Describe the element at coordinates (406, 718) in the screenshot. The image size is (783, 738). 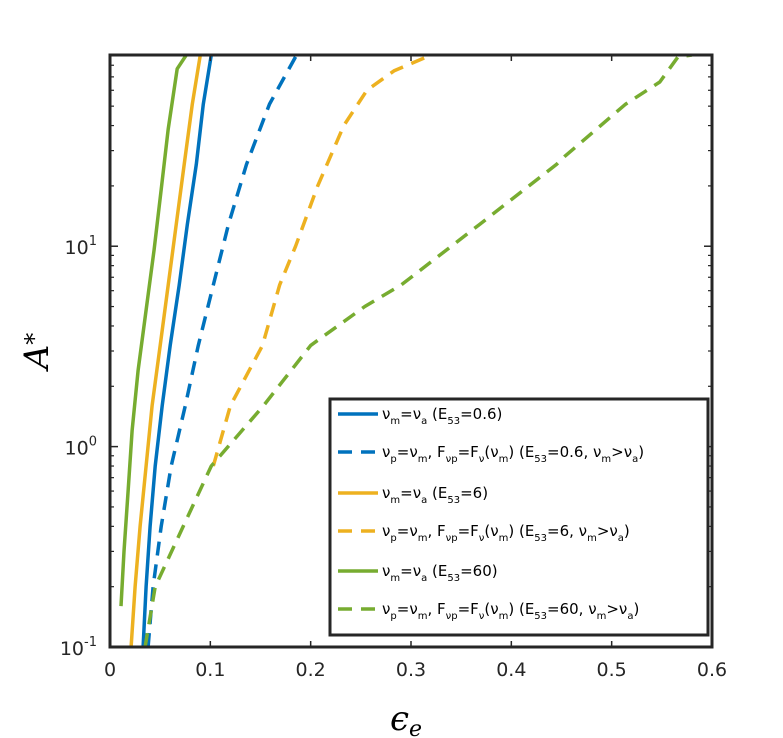
I see `x-axis-label: ϵe` at that location.